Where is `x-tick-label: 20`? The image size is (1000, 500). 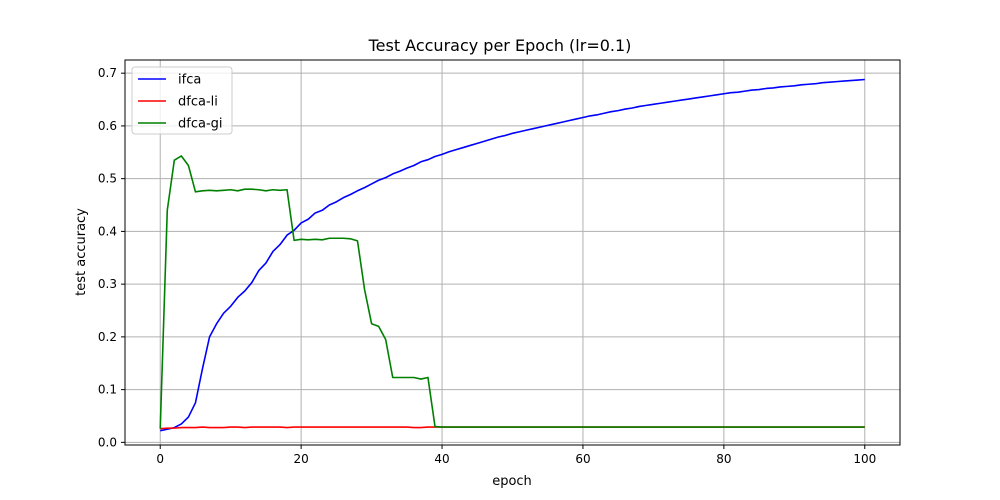 x-tick-label: 20 is located at coordinates (300, 459).